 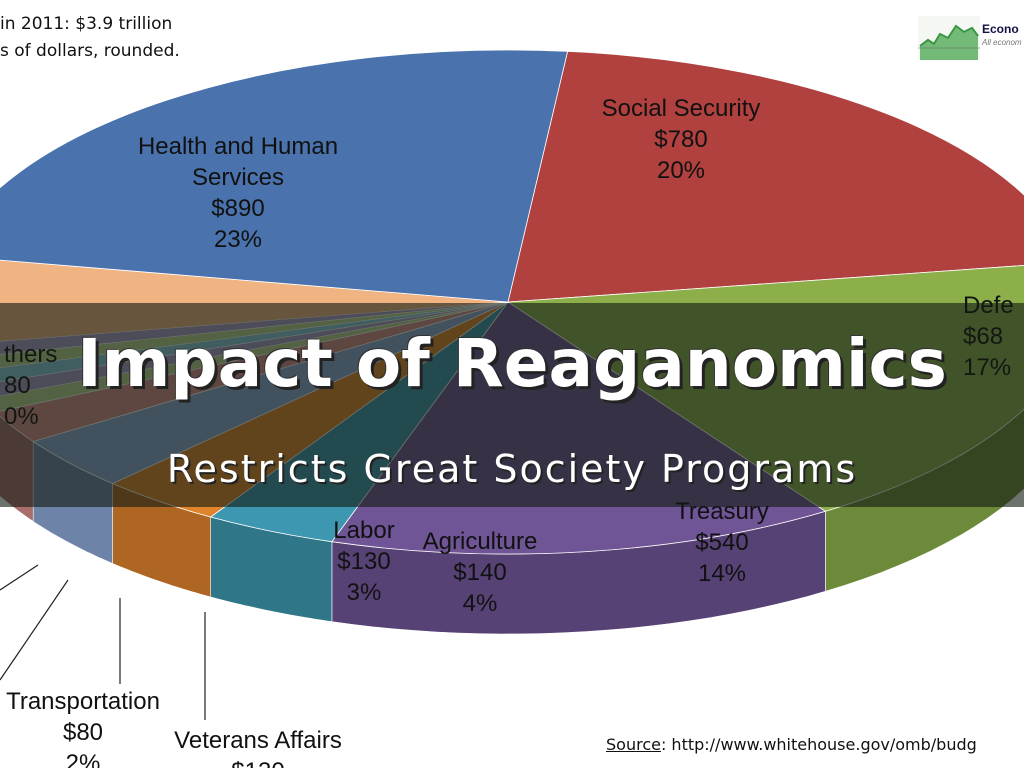 I want to click on slice-label-value: $890, so click(x=237, y=208).